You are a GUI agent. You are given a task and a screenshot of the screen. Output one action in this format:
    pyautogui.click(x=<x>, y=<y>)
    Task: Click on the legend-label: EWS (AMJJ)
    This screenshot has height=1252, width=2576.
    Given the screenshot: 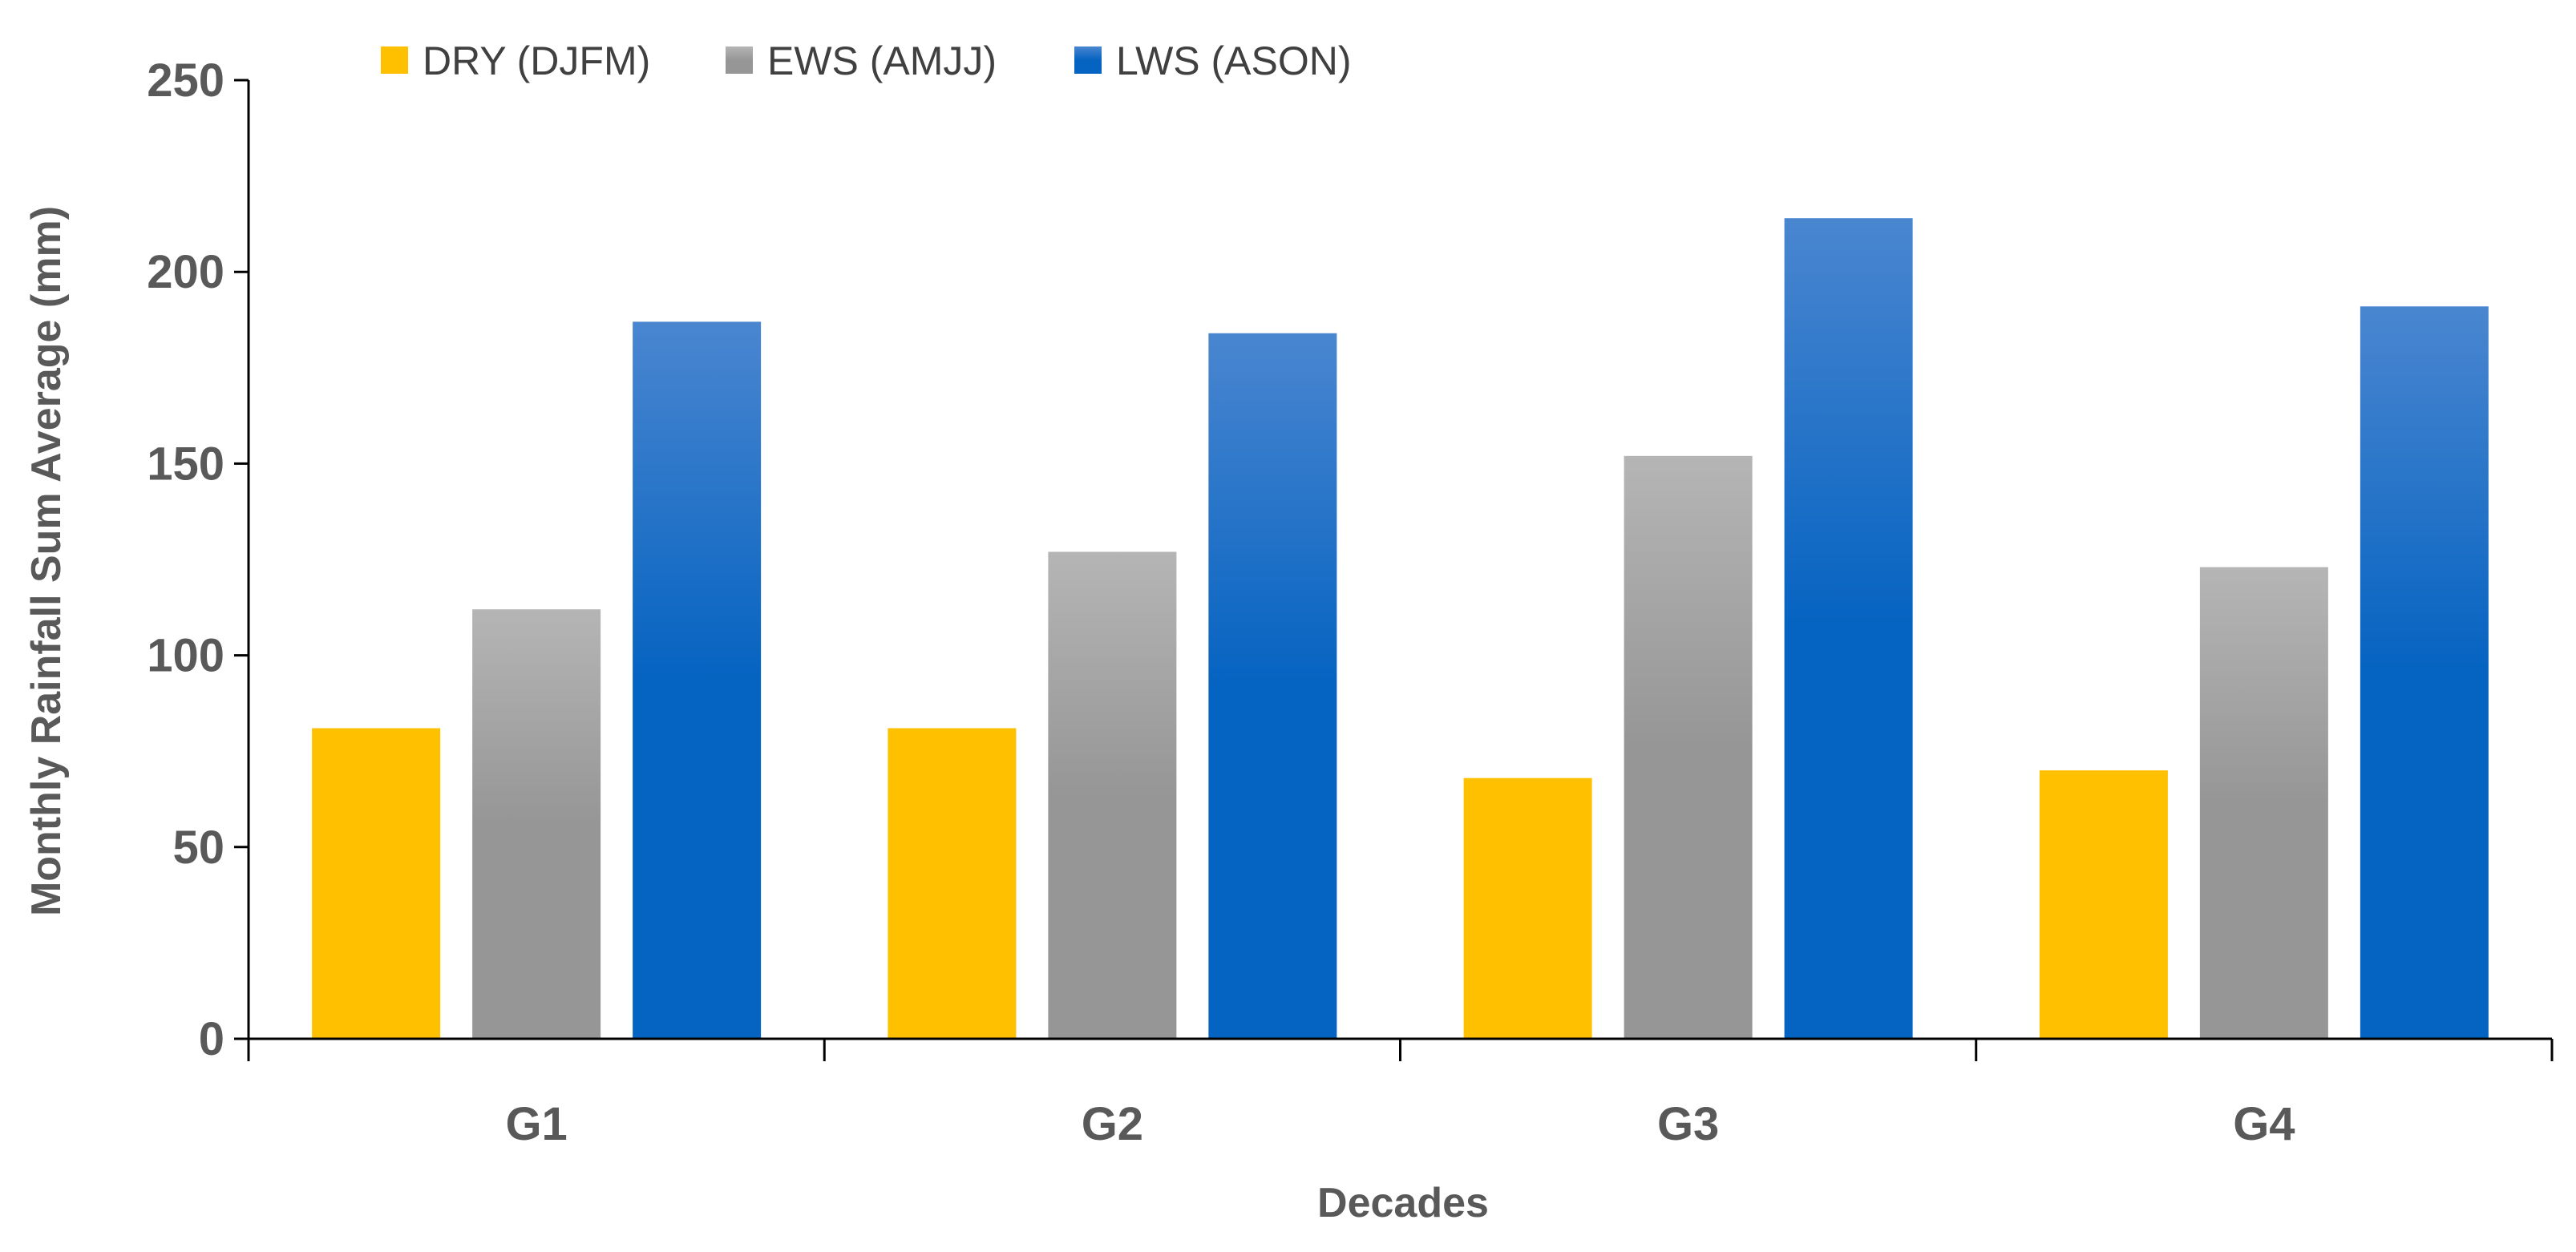 What is the action you would take?
    pyautogui.click(x=882, y=60)
    